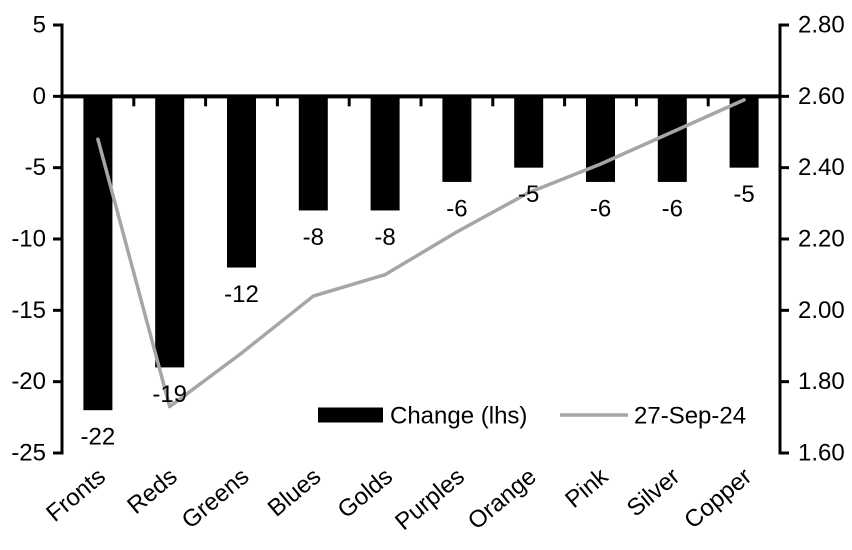 Image resolution: width=852 pixels, height=550 pixels. I want to click on right-axis-tick-label: 1.60, so click(821, 453).